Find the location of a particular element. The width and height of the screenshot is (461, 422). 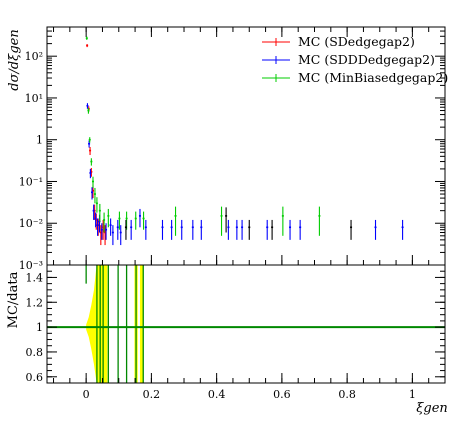

y-tick-label: 10⁻¹ is located at coordinates (31, 181).